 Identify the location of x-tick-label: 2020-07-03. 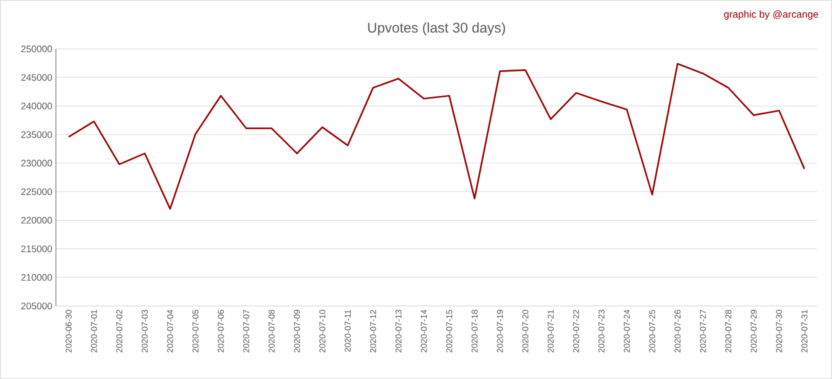
(145, 331).